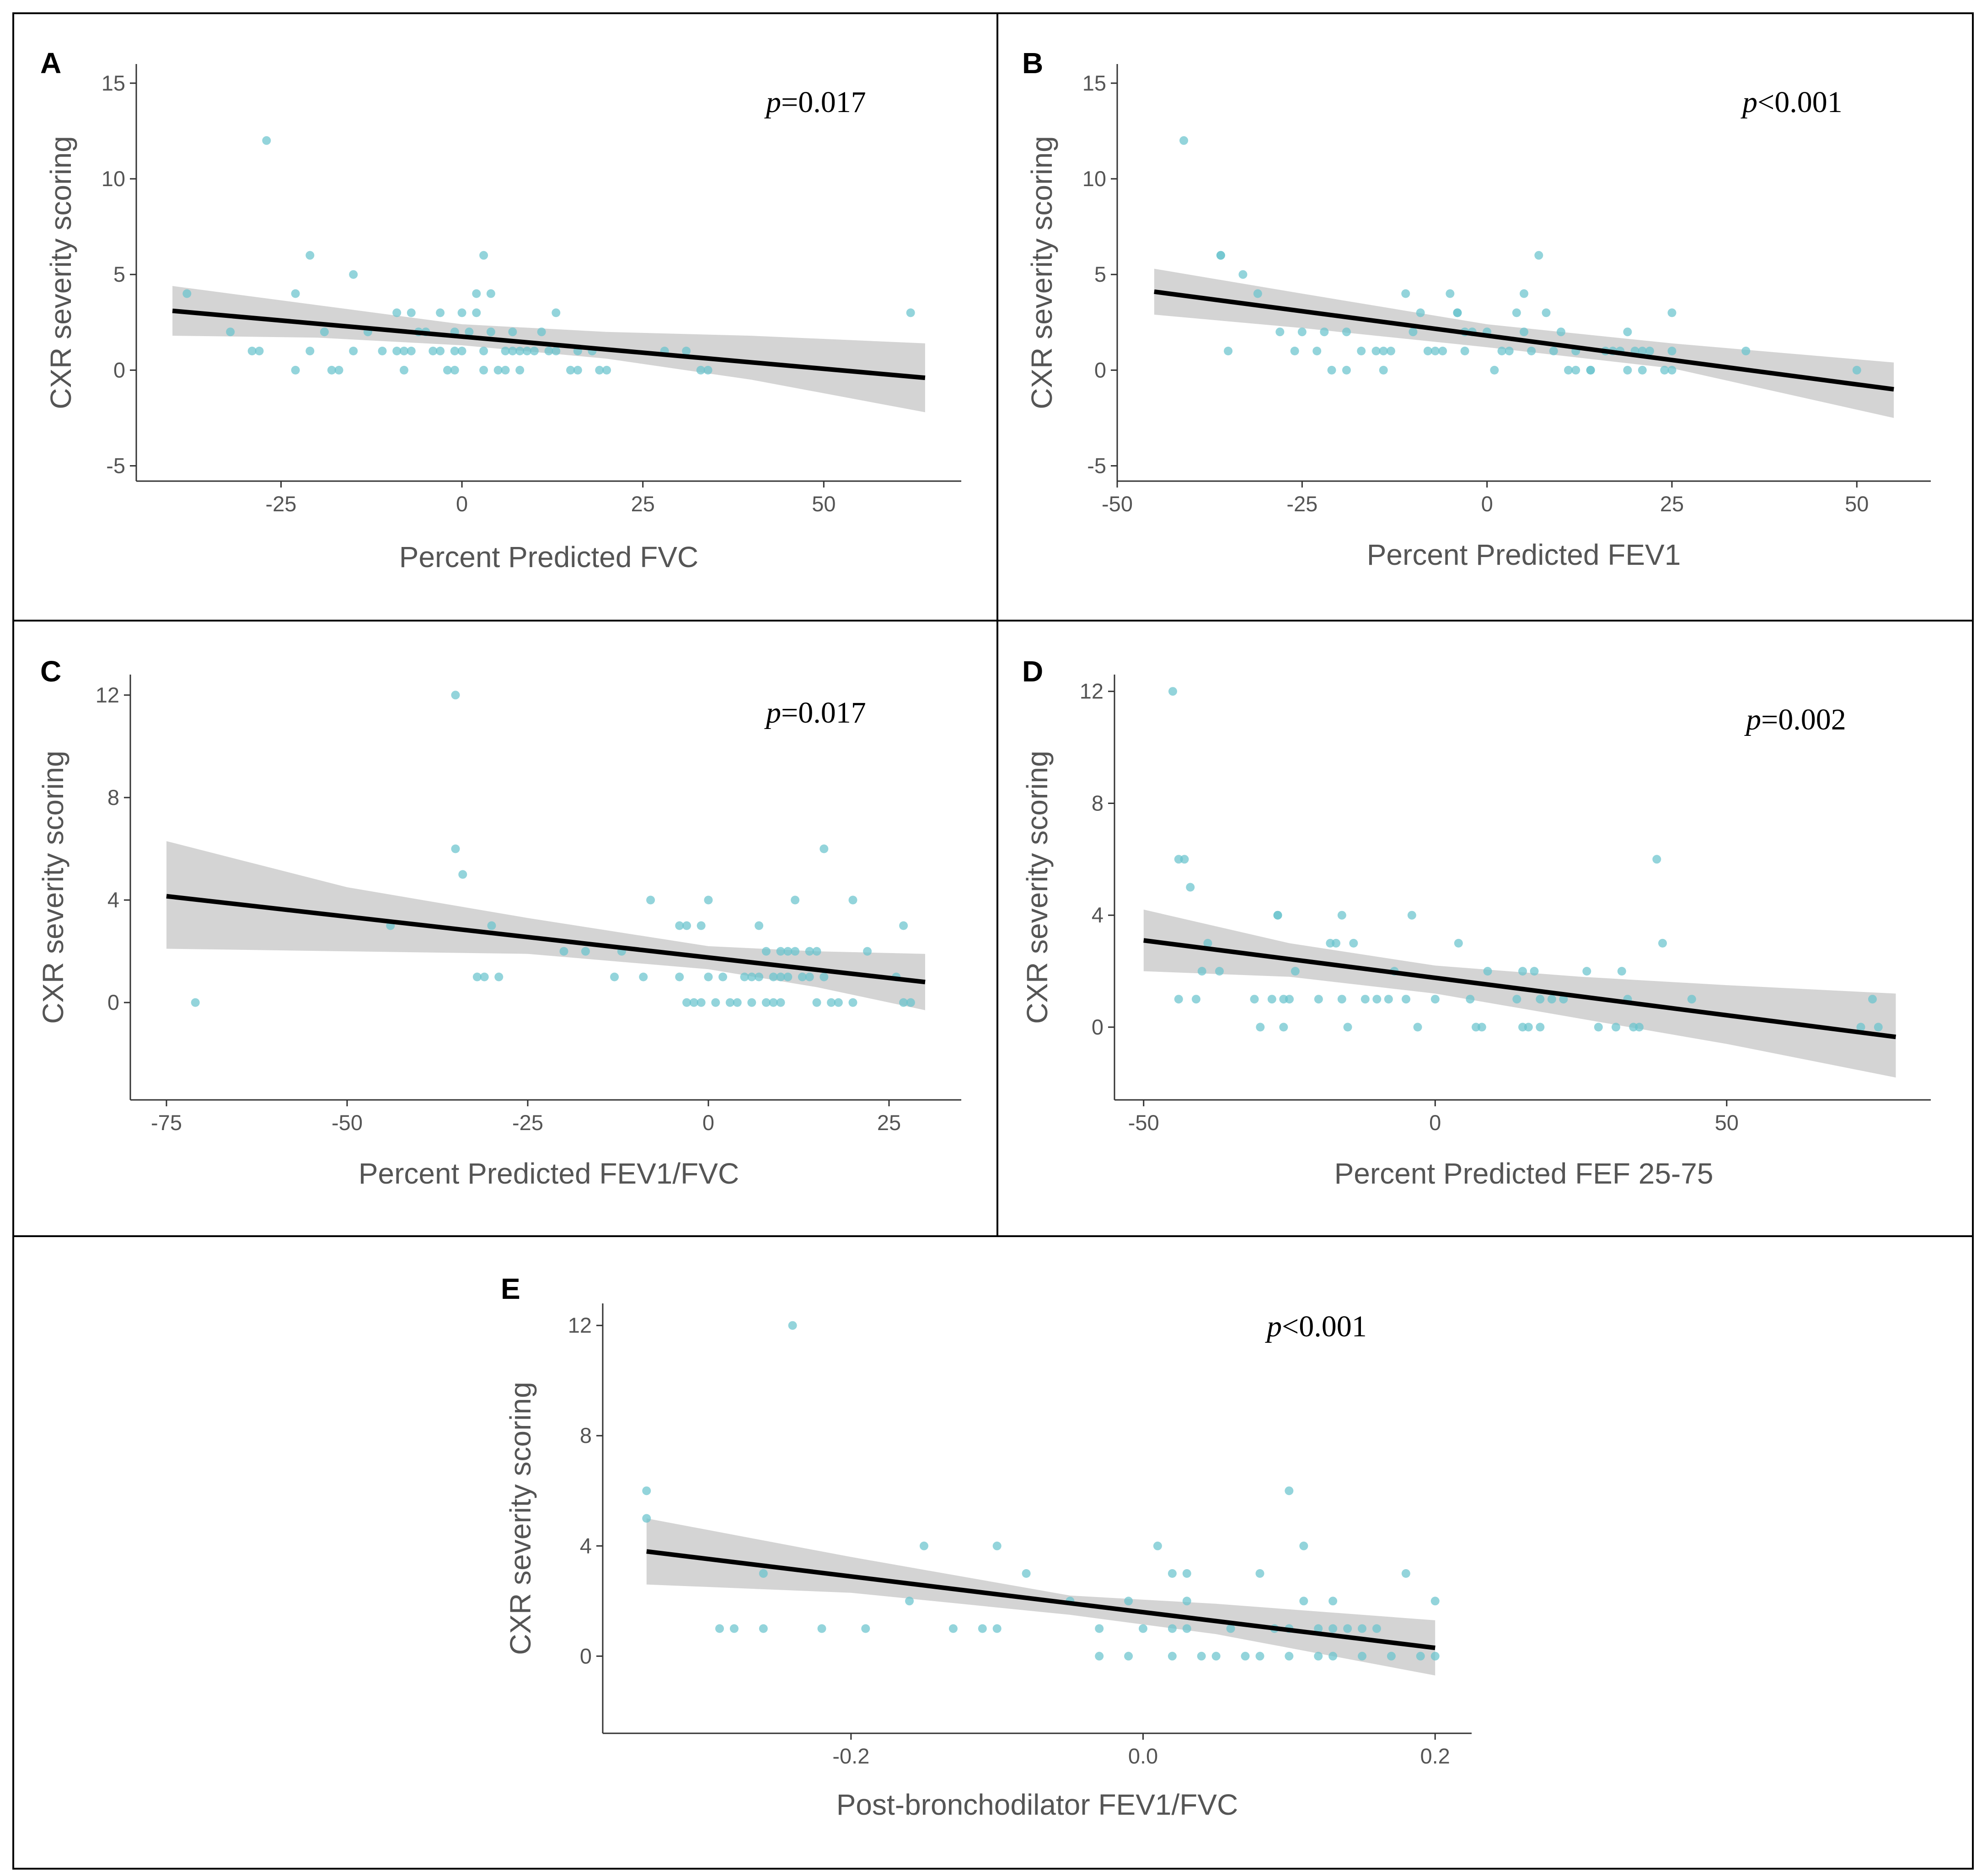  I want to click on panel-c-line-layer, so click(546, 940).